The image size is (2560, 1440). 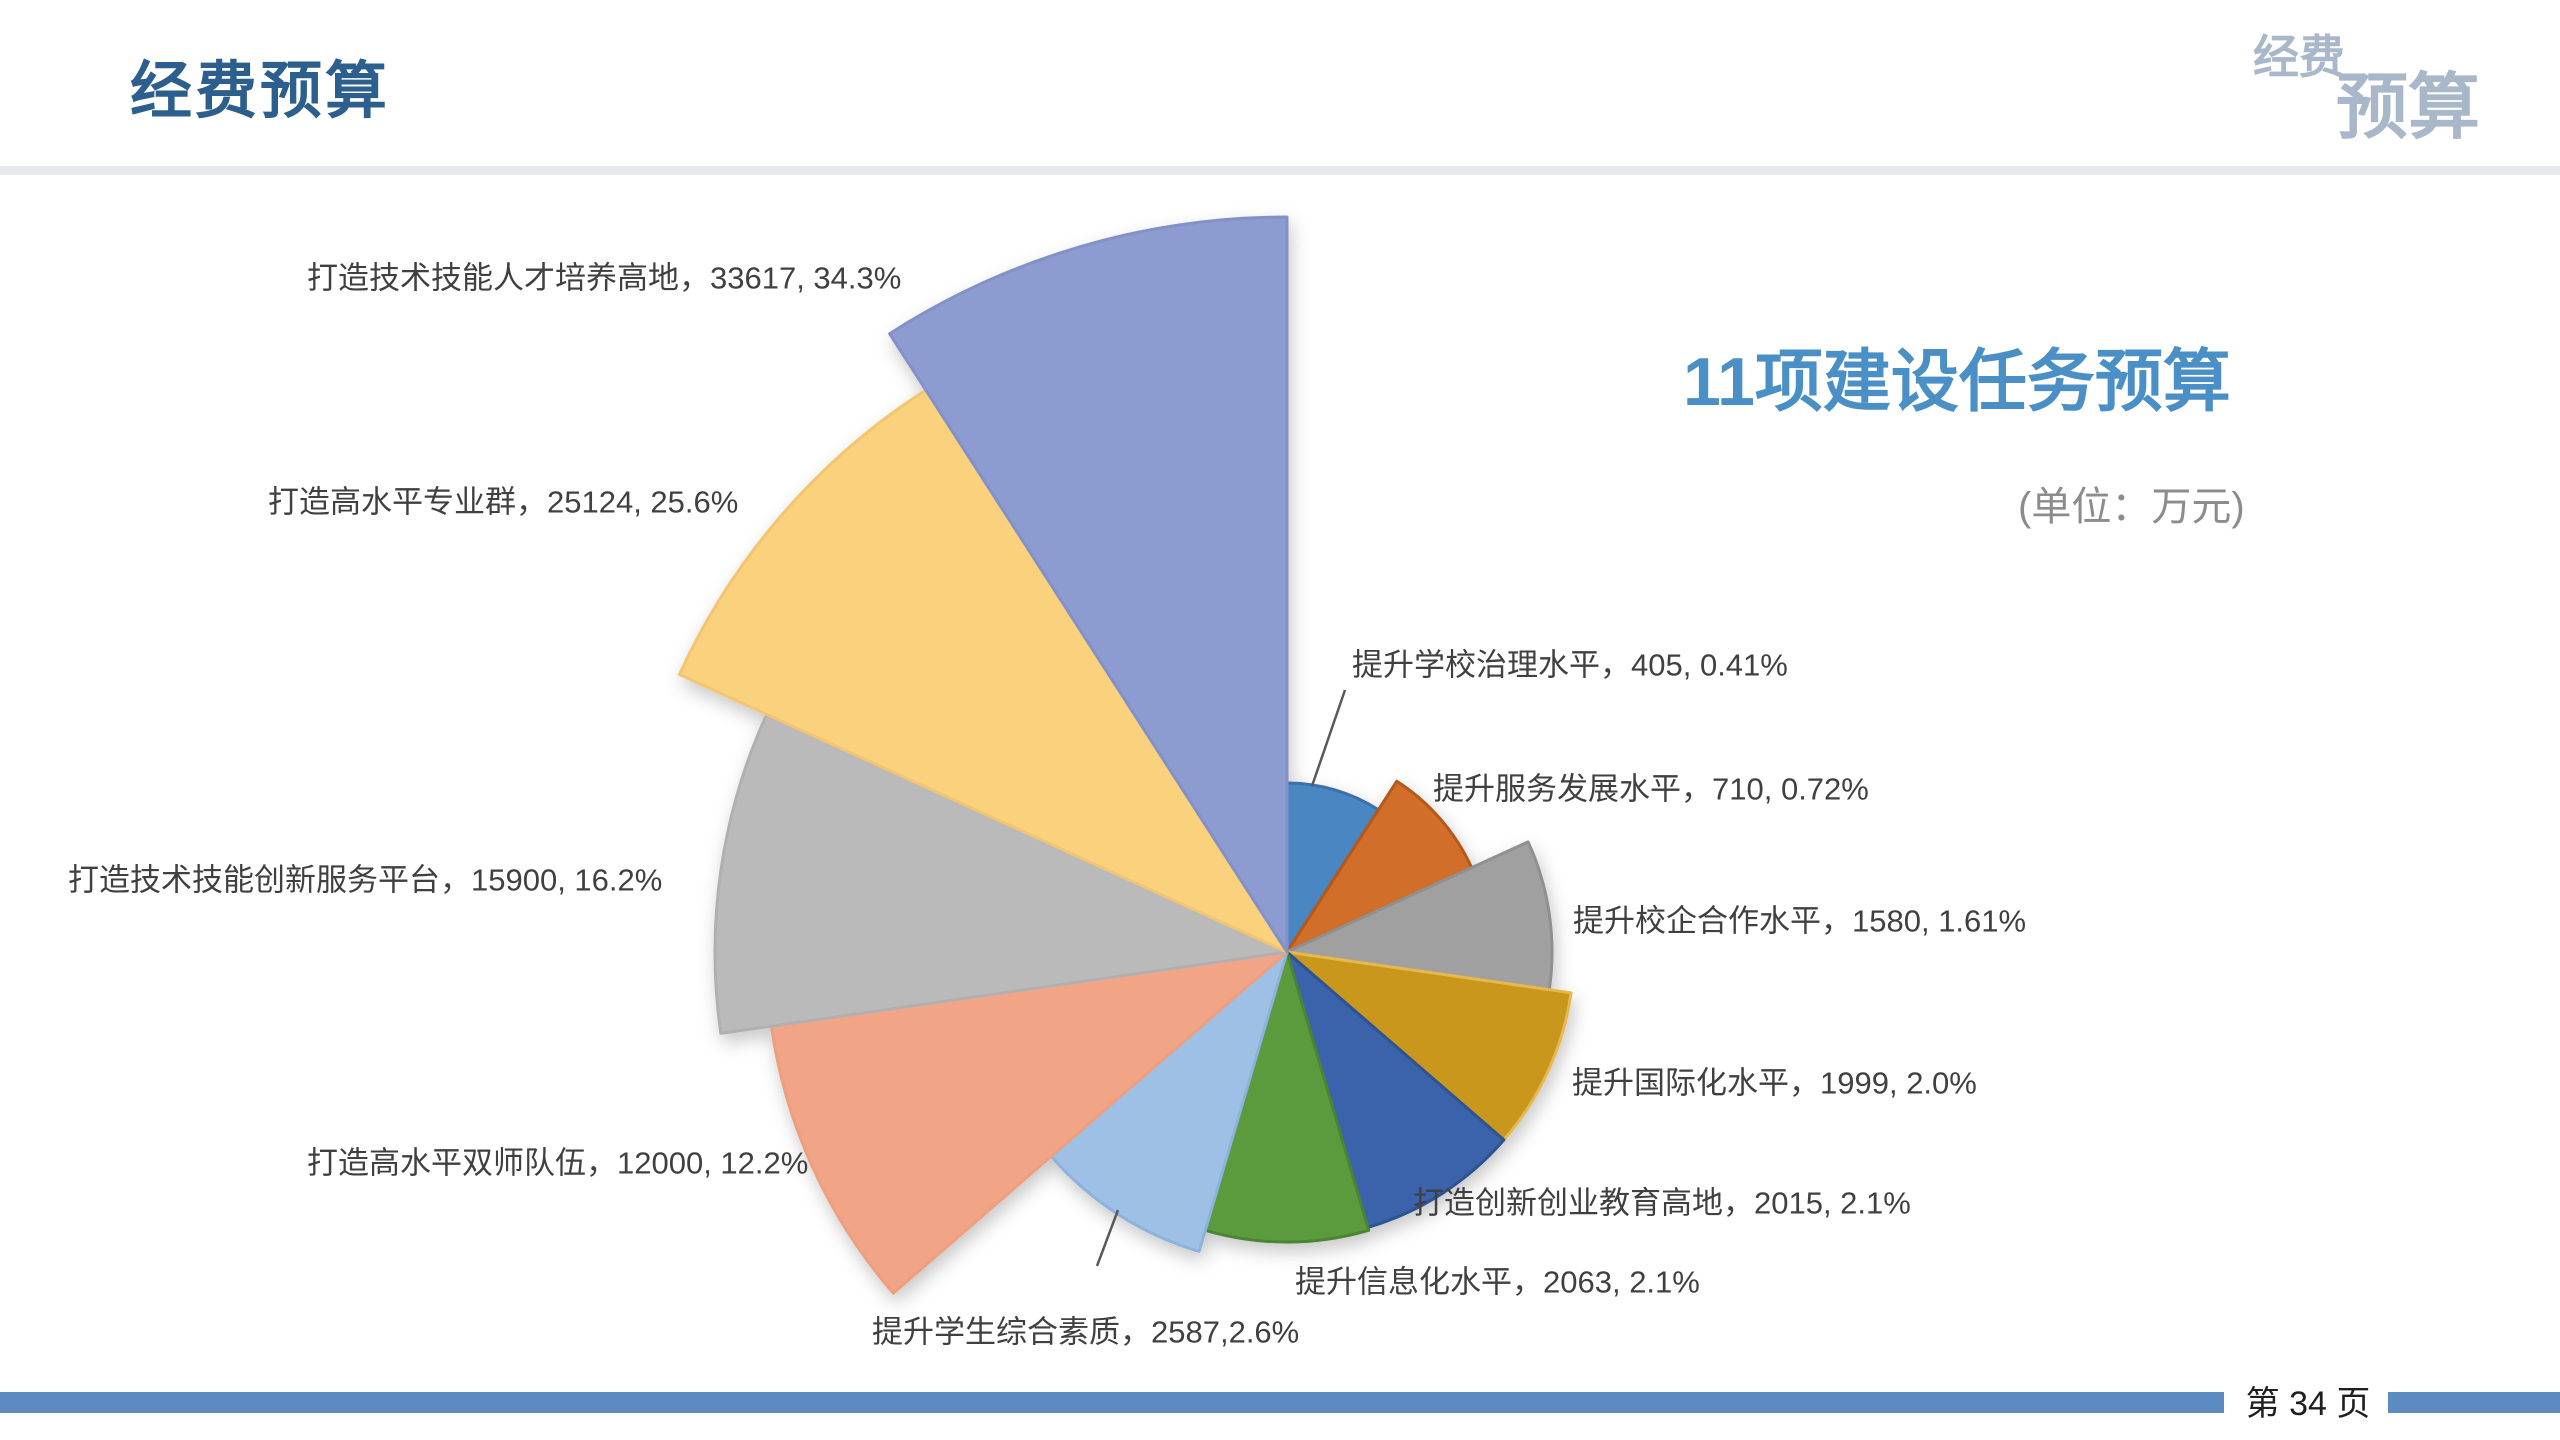 What do you see at coordinates (1280, 170) in the screenshot?
I see `header-divider` at bounding box center [1280, 170].